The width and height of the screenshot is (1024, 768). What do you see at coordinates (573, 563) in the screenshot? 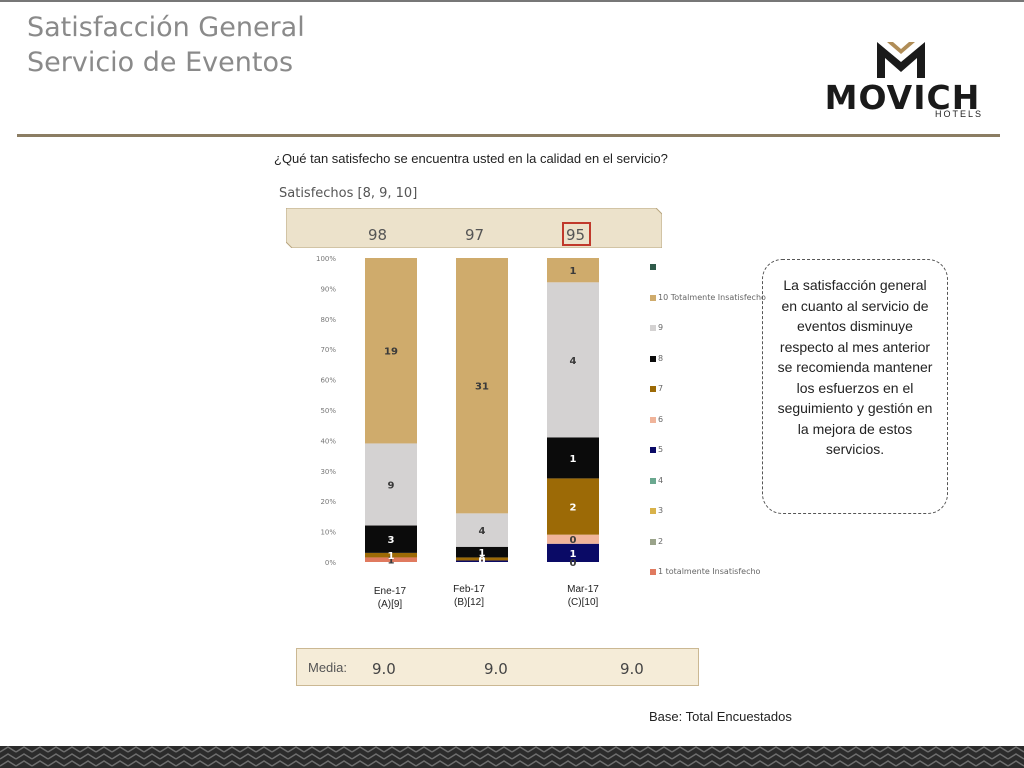
I see `data-label-2-6: 0` at bounding box center [573, 563].